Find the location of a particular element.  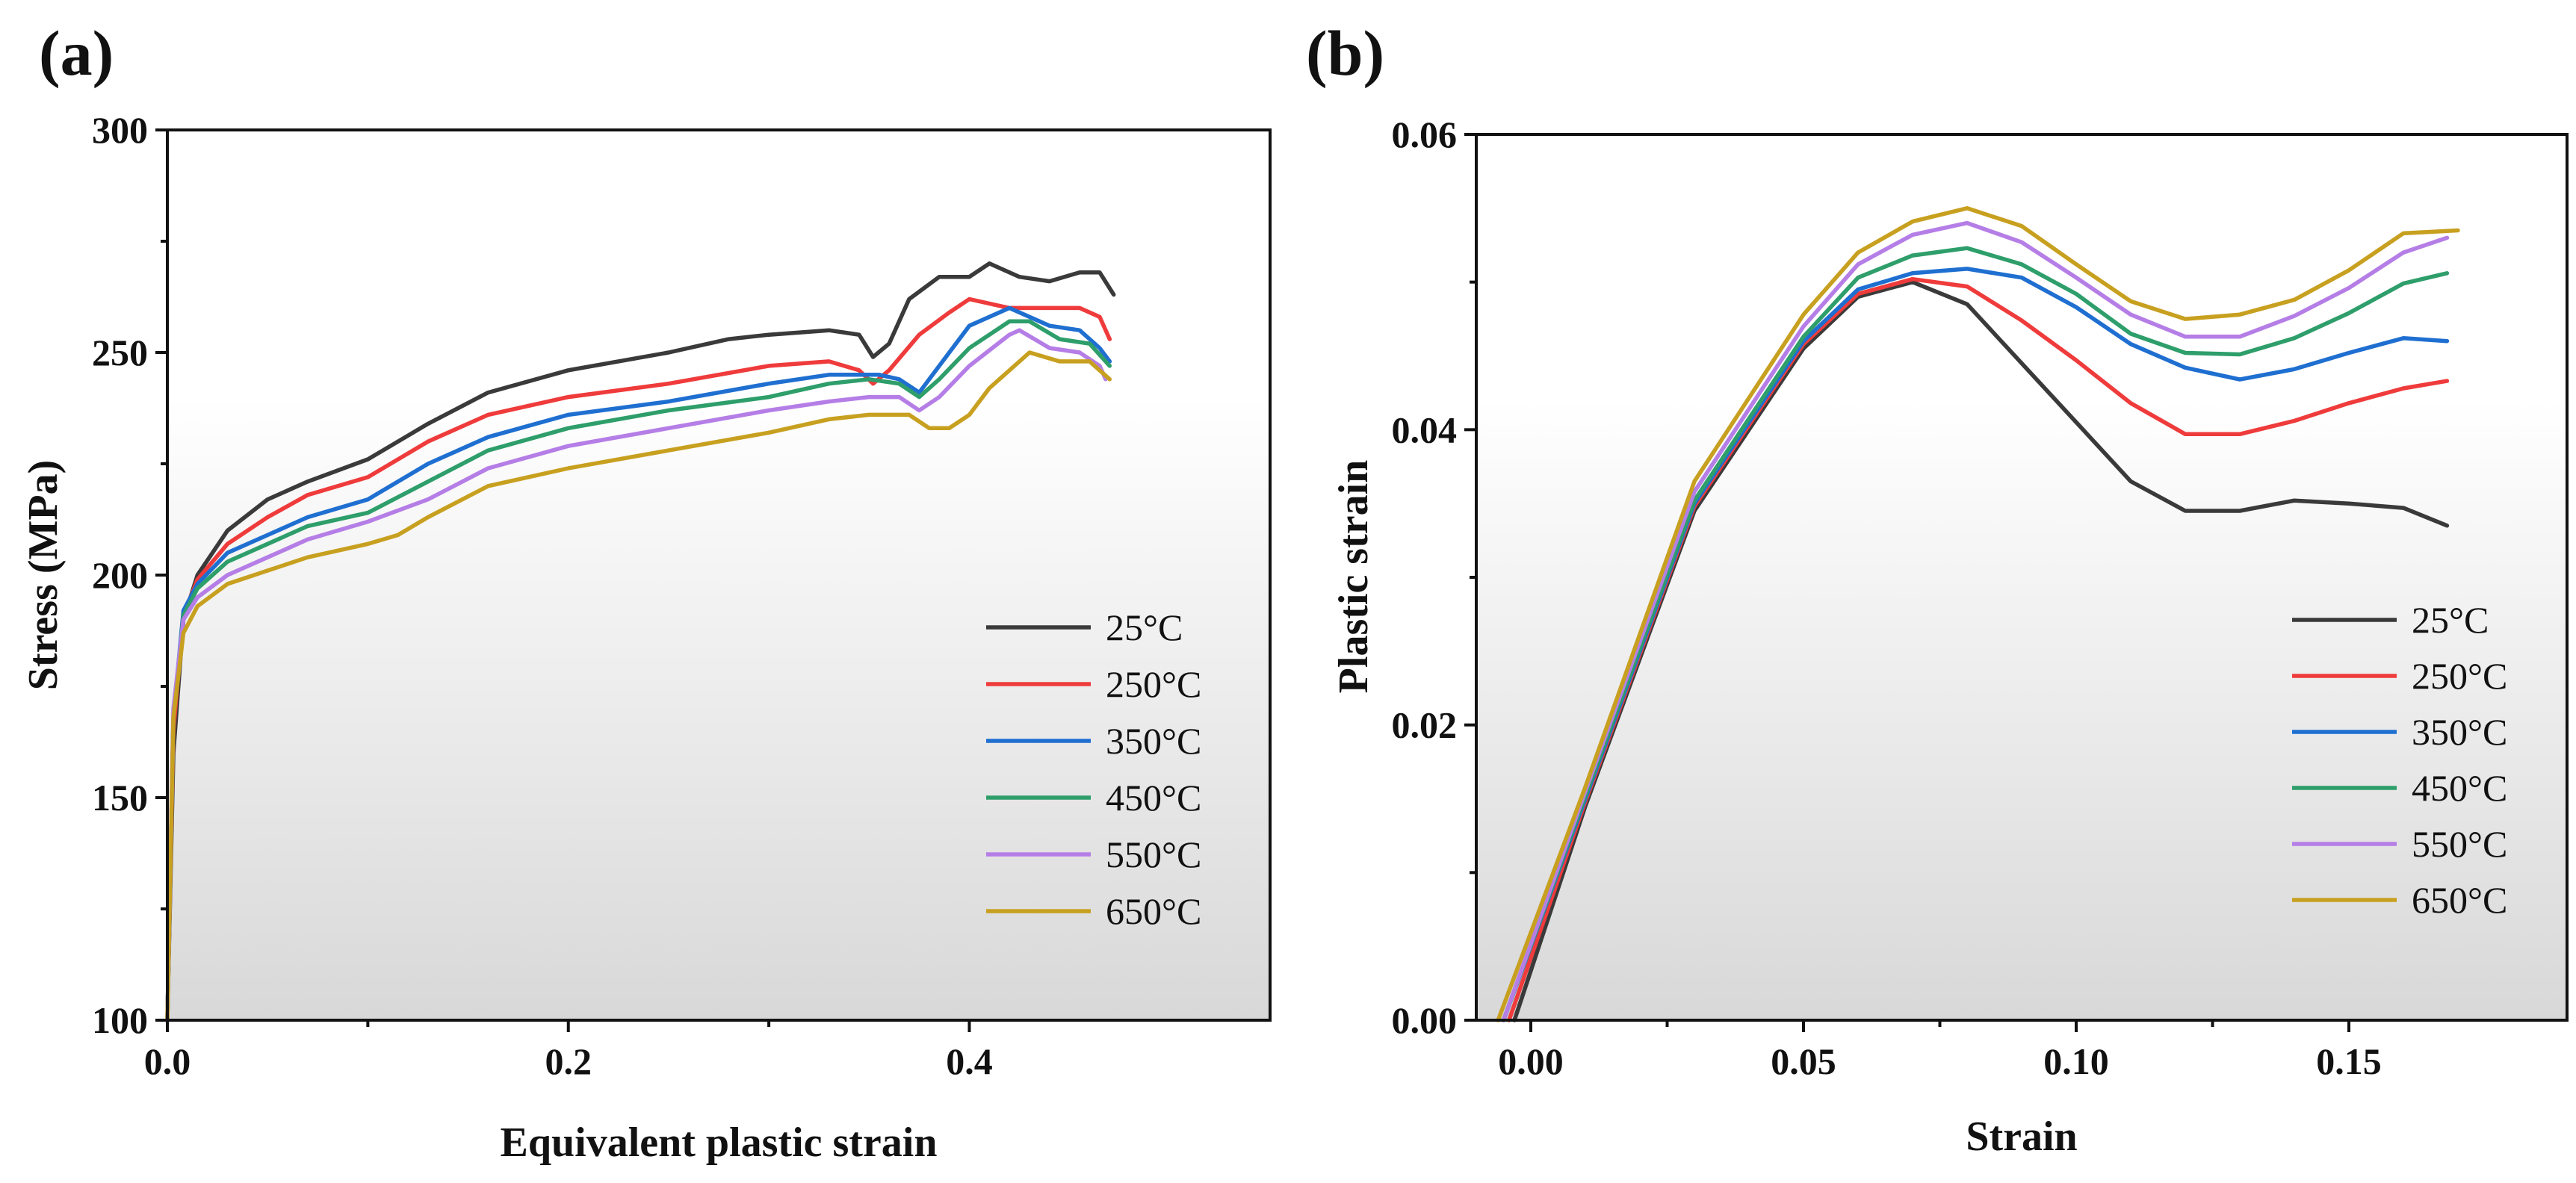

y-tick-label-b-2: 0.04 is located at coordinates (1425, 429).